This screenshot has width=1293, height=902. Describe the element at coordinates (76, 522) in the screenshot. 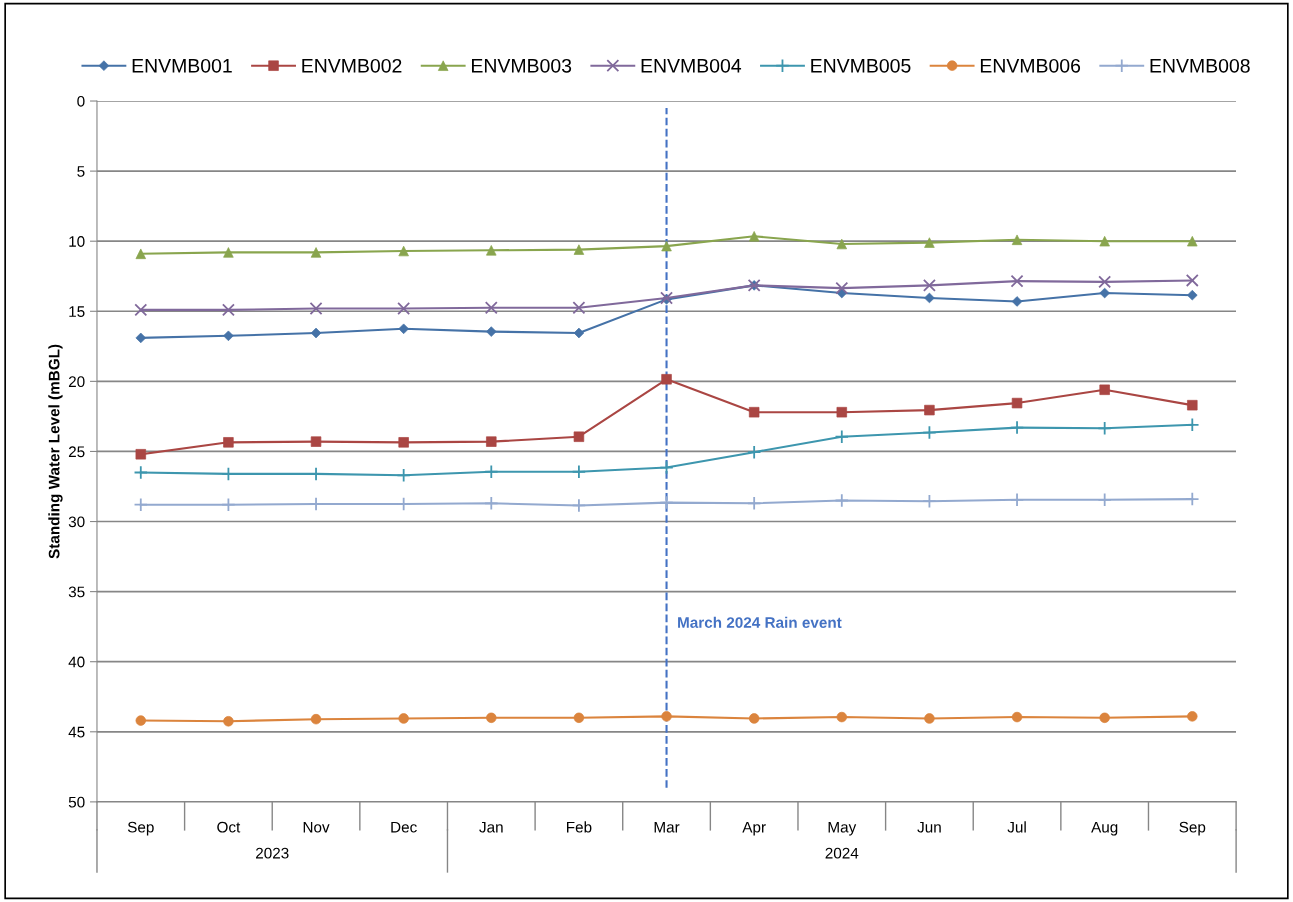

I see `y-tick-label: 30` at that location.